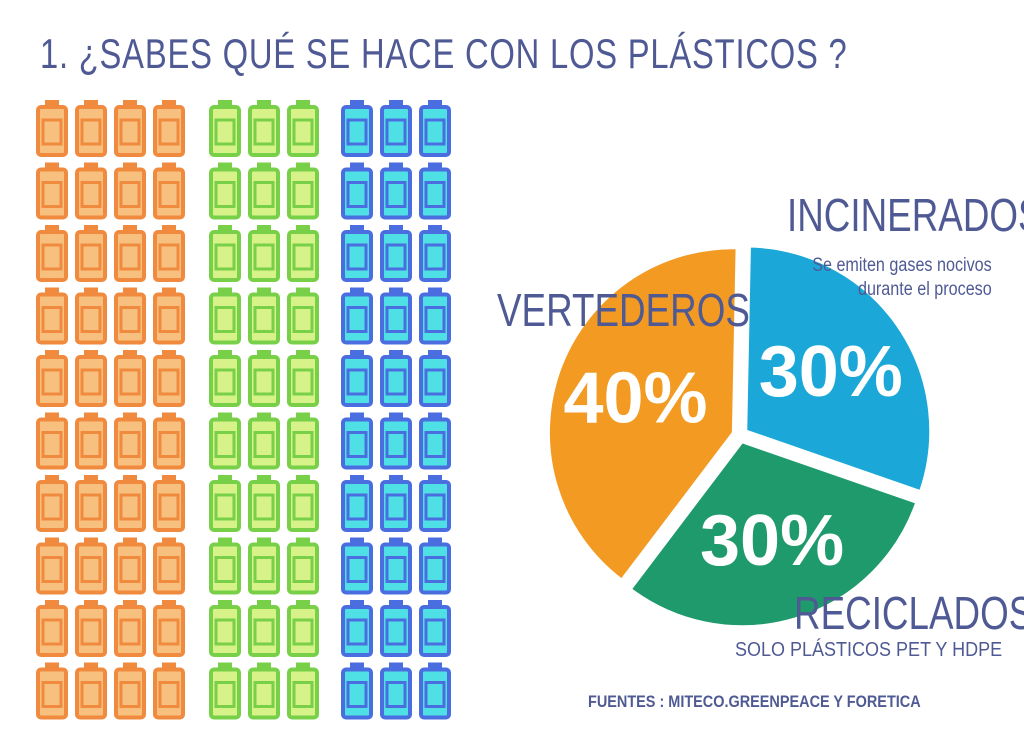 The height and width of the screenshot is (741, 1024). I want to click on pie-label-reciclados: 30%, so click(772, 541).